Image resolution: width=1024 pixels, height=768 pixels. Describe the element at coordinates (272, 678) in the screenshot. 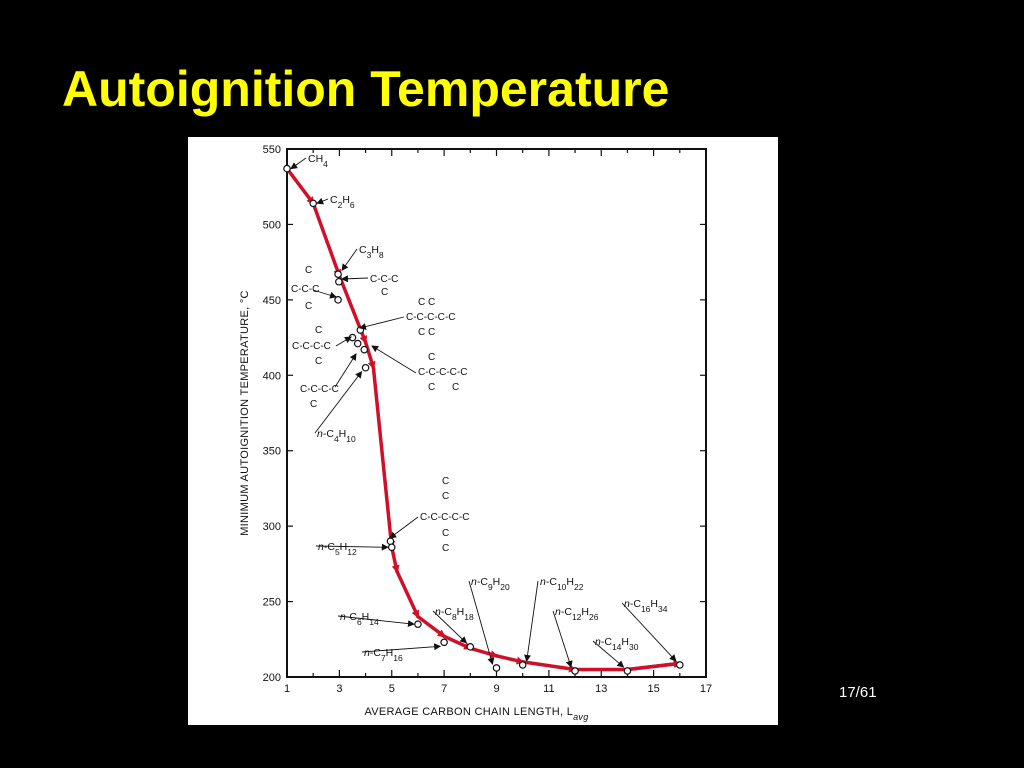

I see `y-tick-label: 200` at that location.